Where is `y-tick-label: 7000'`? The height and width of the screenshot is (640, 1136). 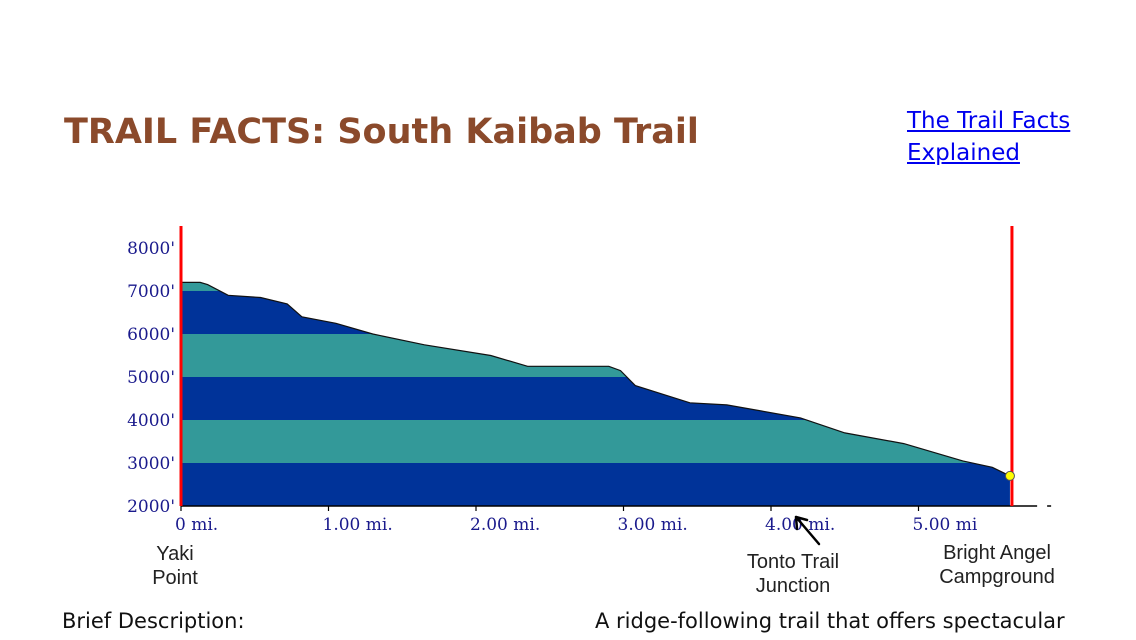
y-tick-label: 7000' is located at coordinates (151, 292).